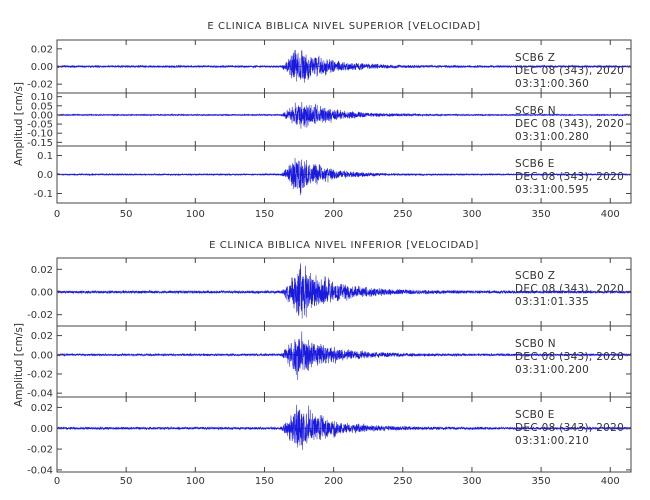  What do you see at coordinates (40, 134) in the screenshot?
I see `y-tick-label: -0.10` at bounding box center [40, 134].